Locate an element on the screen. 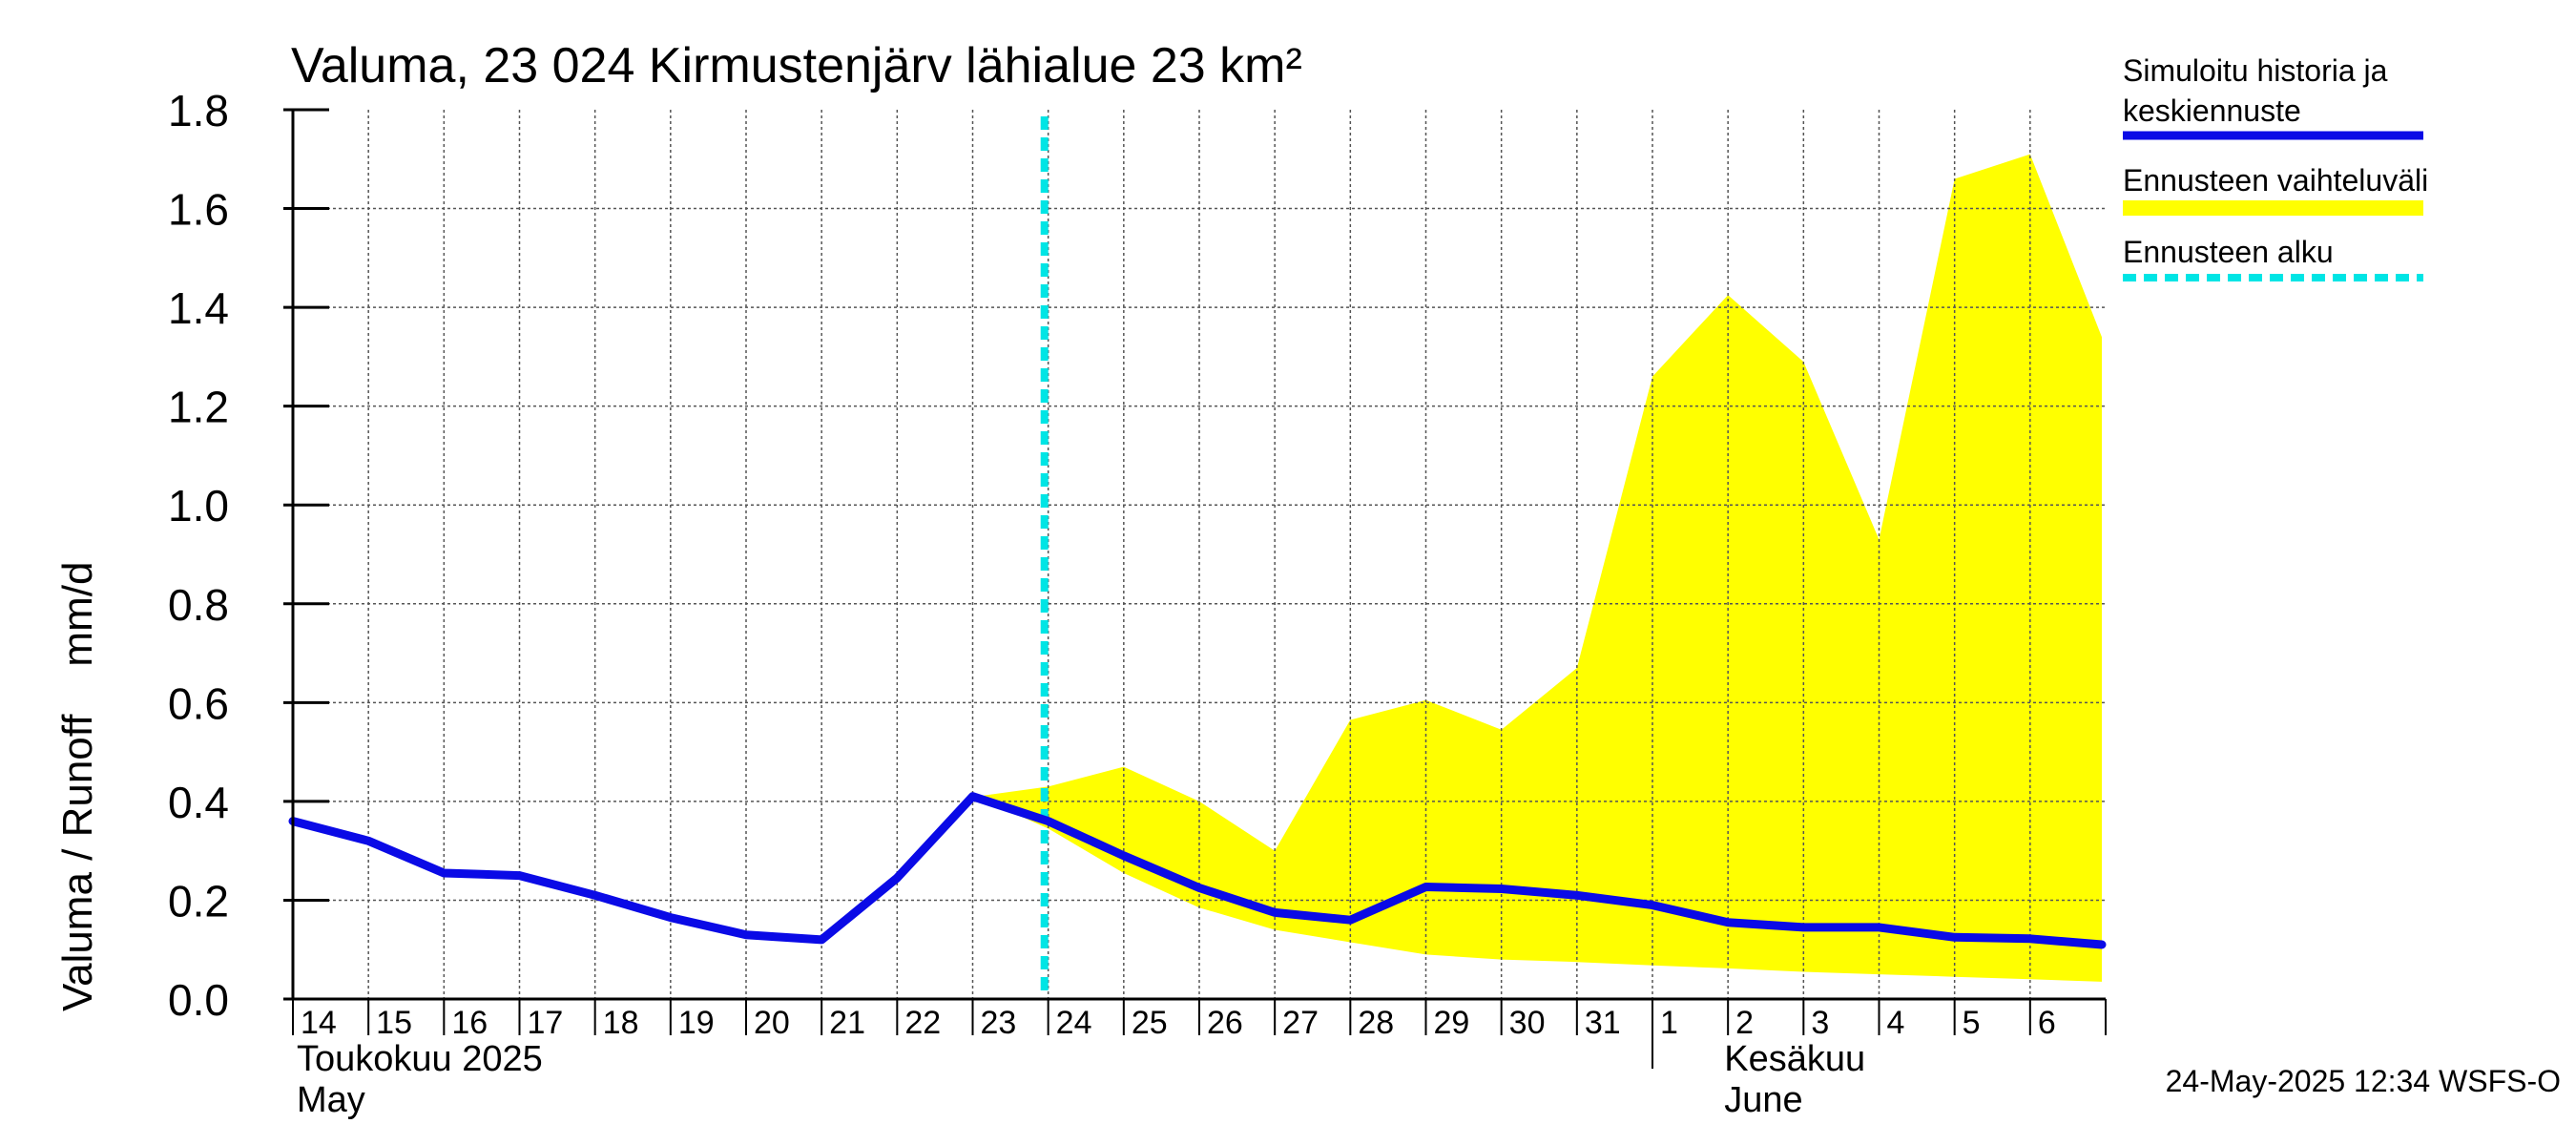 Image resolution: width=2576 pixels, height=1145 pixels. legend-label-band: Ennusteen vaihteluväli is located at coordinates (2275, 180).